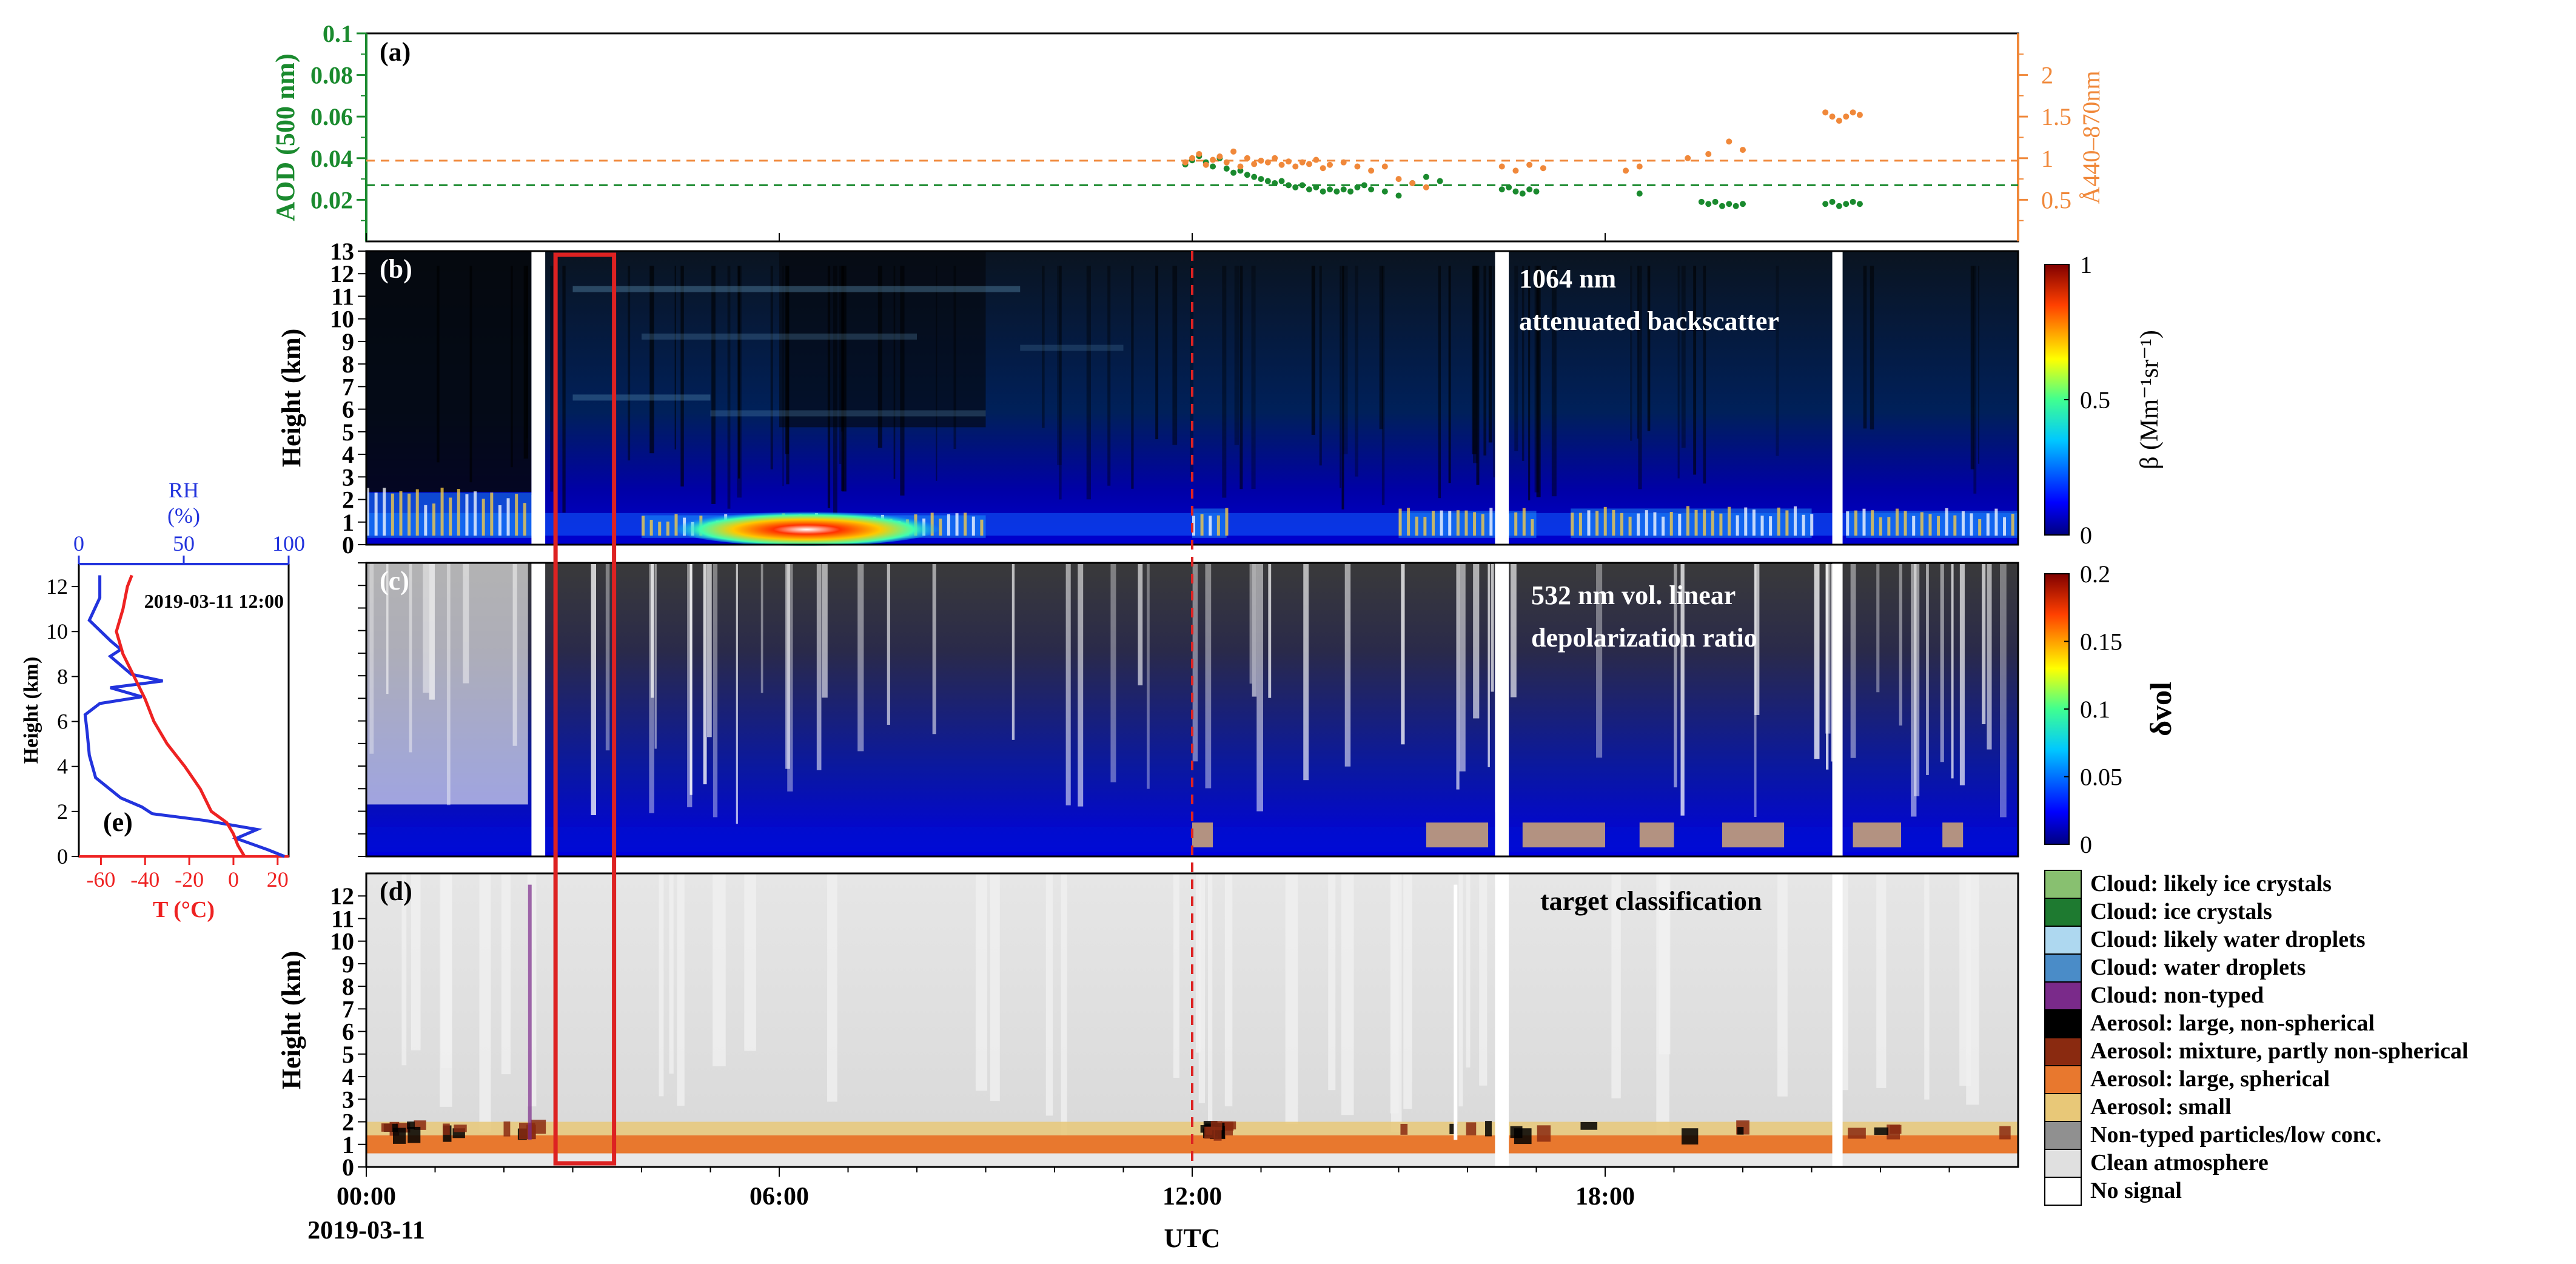 The image size is (2576, 1264). Describe the element at coordinates (2210, 1079) in the screenshot. I see `legend-label: Aerosol: large, spherical` at that location.